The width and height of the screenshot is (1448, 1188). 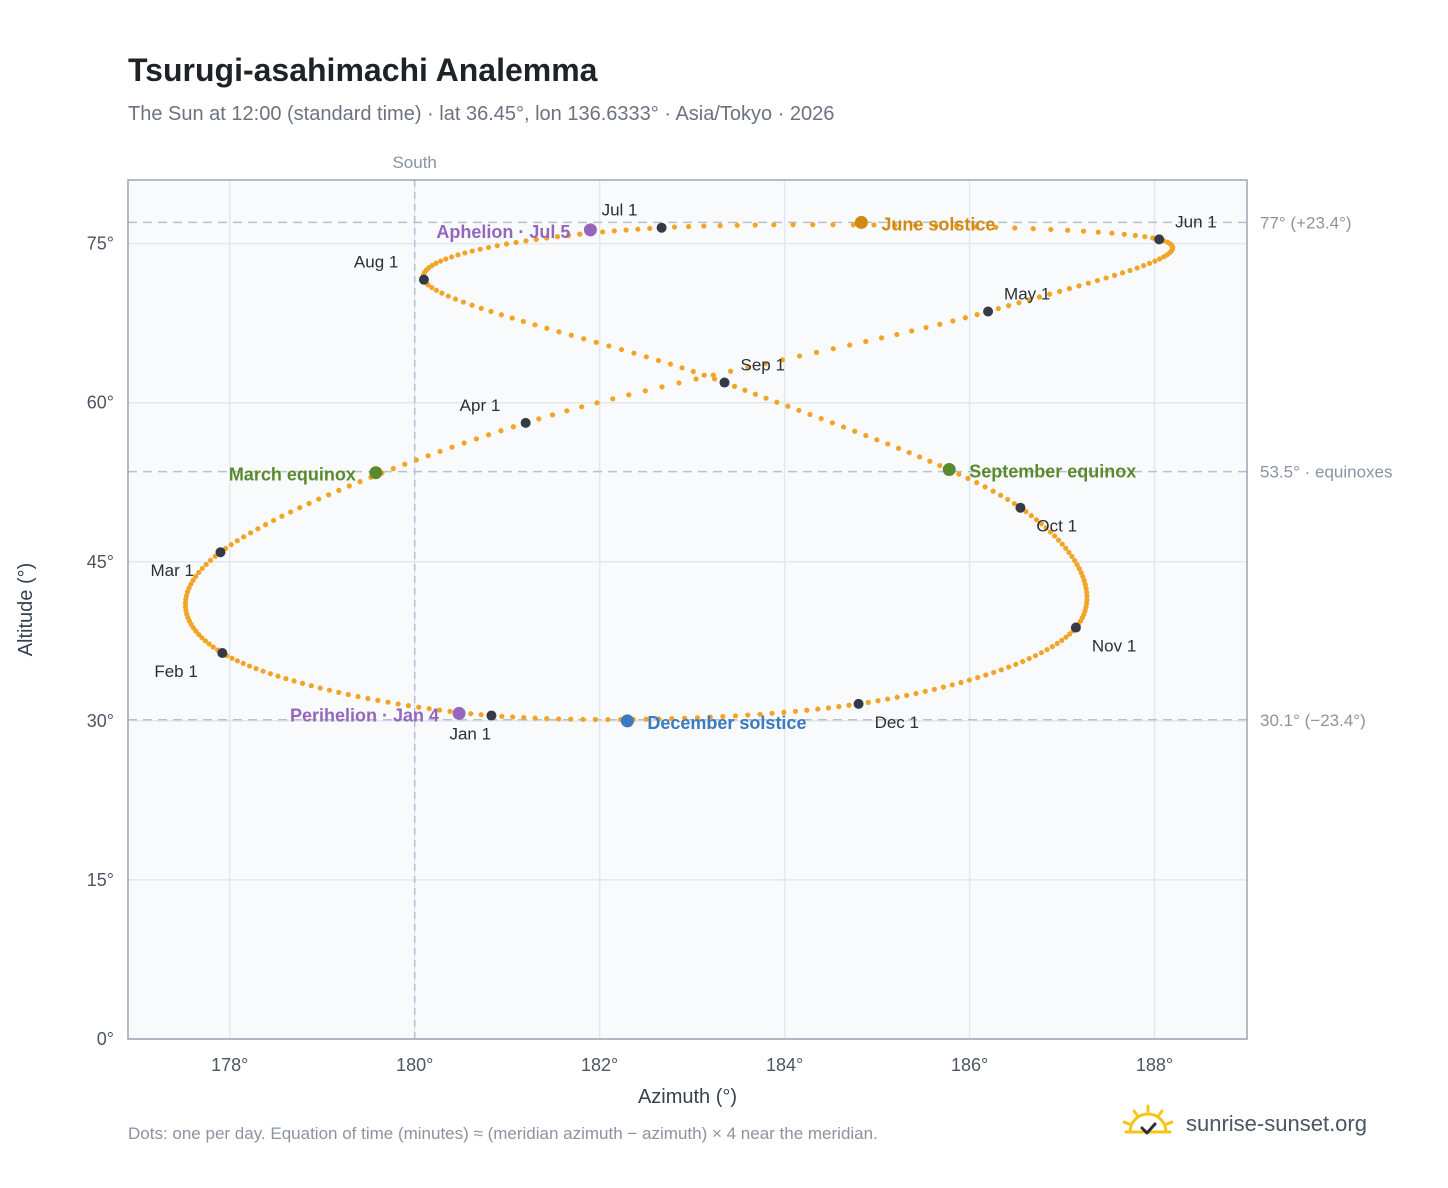 I want to click on sun-check-icon, so click(x=1148, y=1119).